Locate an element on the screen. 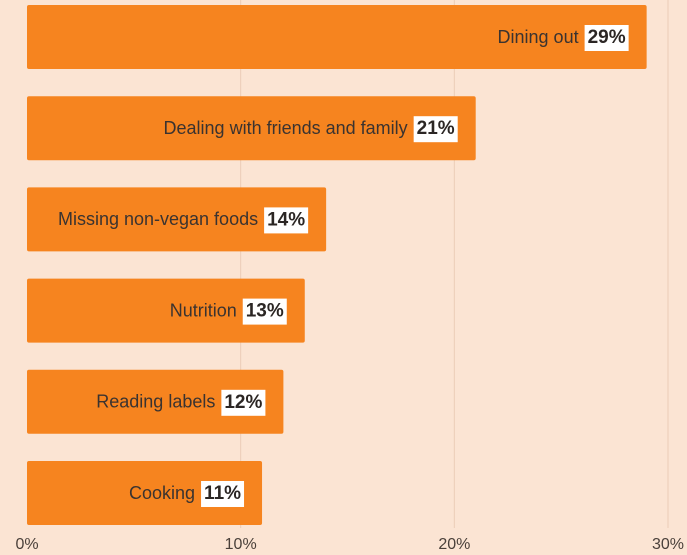 This screenshot has width=687, height=555. value-label: 11% is located at coordinates (222, 493).